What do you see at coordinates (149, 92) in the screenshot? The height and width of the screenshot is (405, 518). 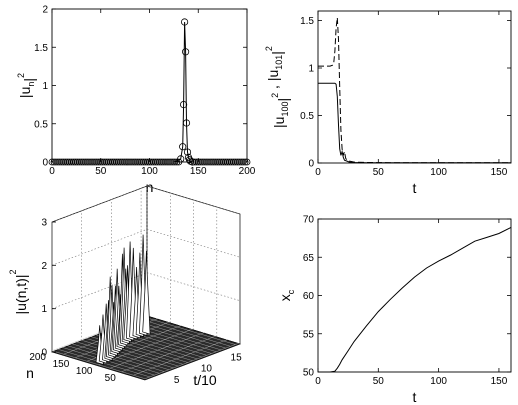 I see `profile-line` at bounding box center [149, 92].